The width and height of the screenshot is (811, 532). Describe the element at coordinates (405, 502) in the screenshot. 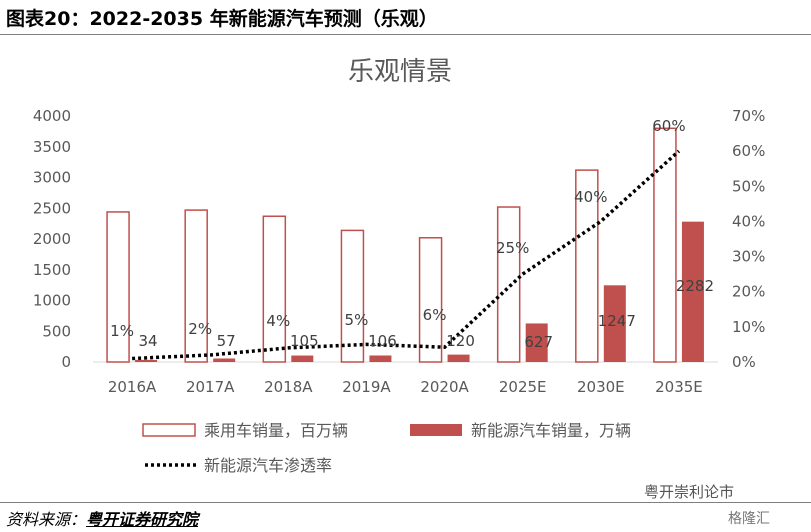

I see `bottom-divider` at that location.